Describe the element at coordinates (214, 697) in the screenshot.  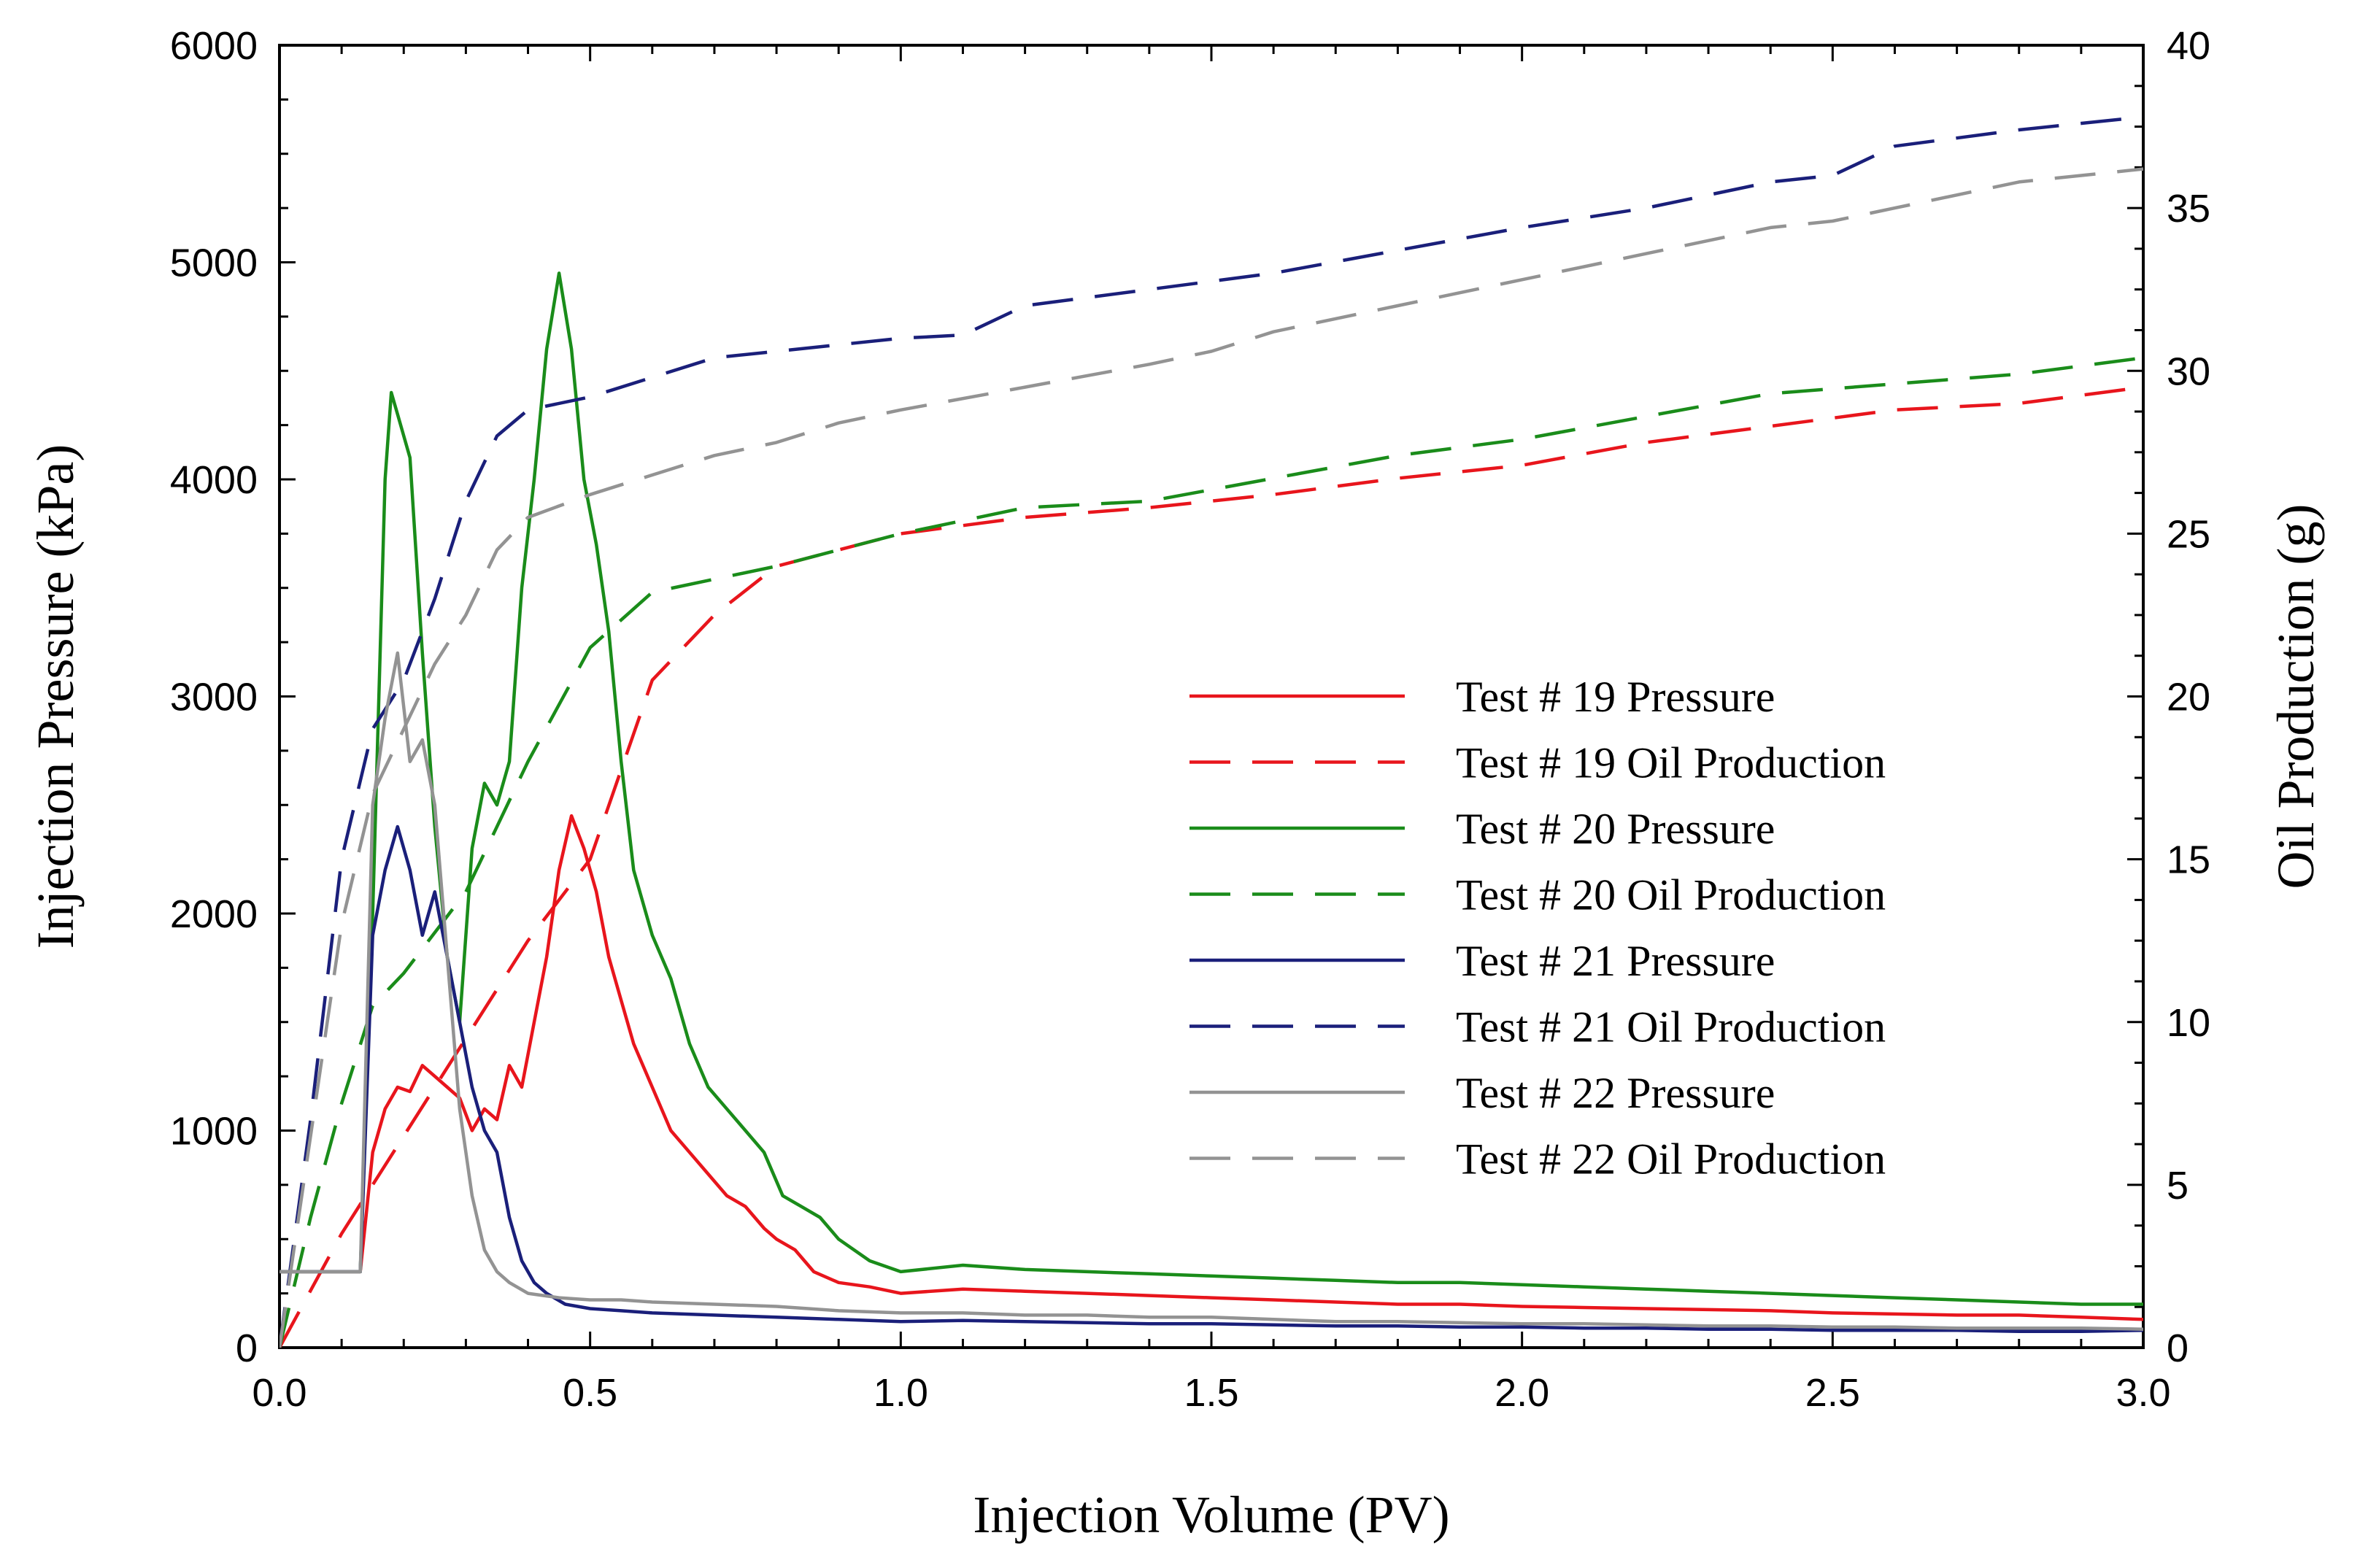
I see `y-tick-label: 3000` at that location.